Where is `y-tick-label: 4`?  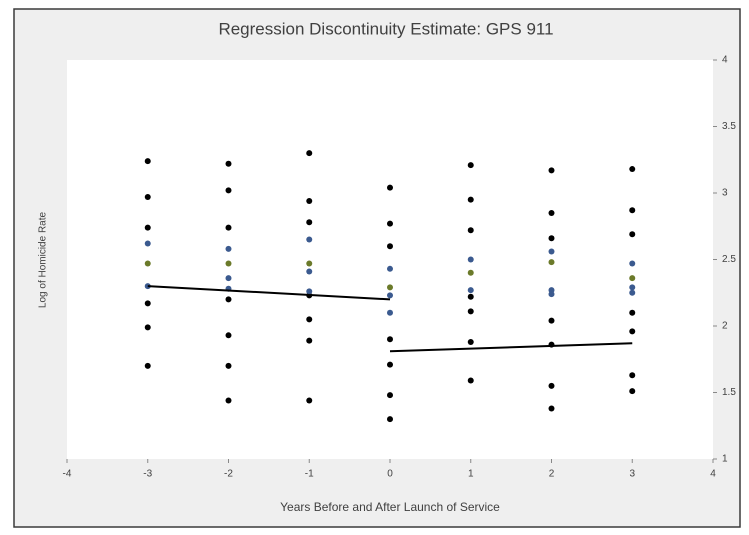
y-tick-label: 4 is located at coordinates (725, 60).